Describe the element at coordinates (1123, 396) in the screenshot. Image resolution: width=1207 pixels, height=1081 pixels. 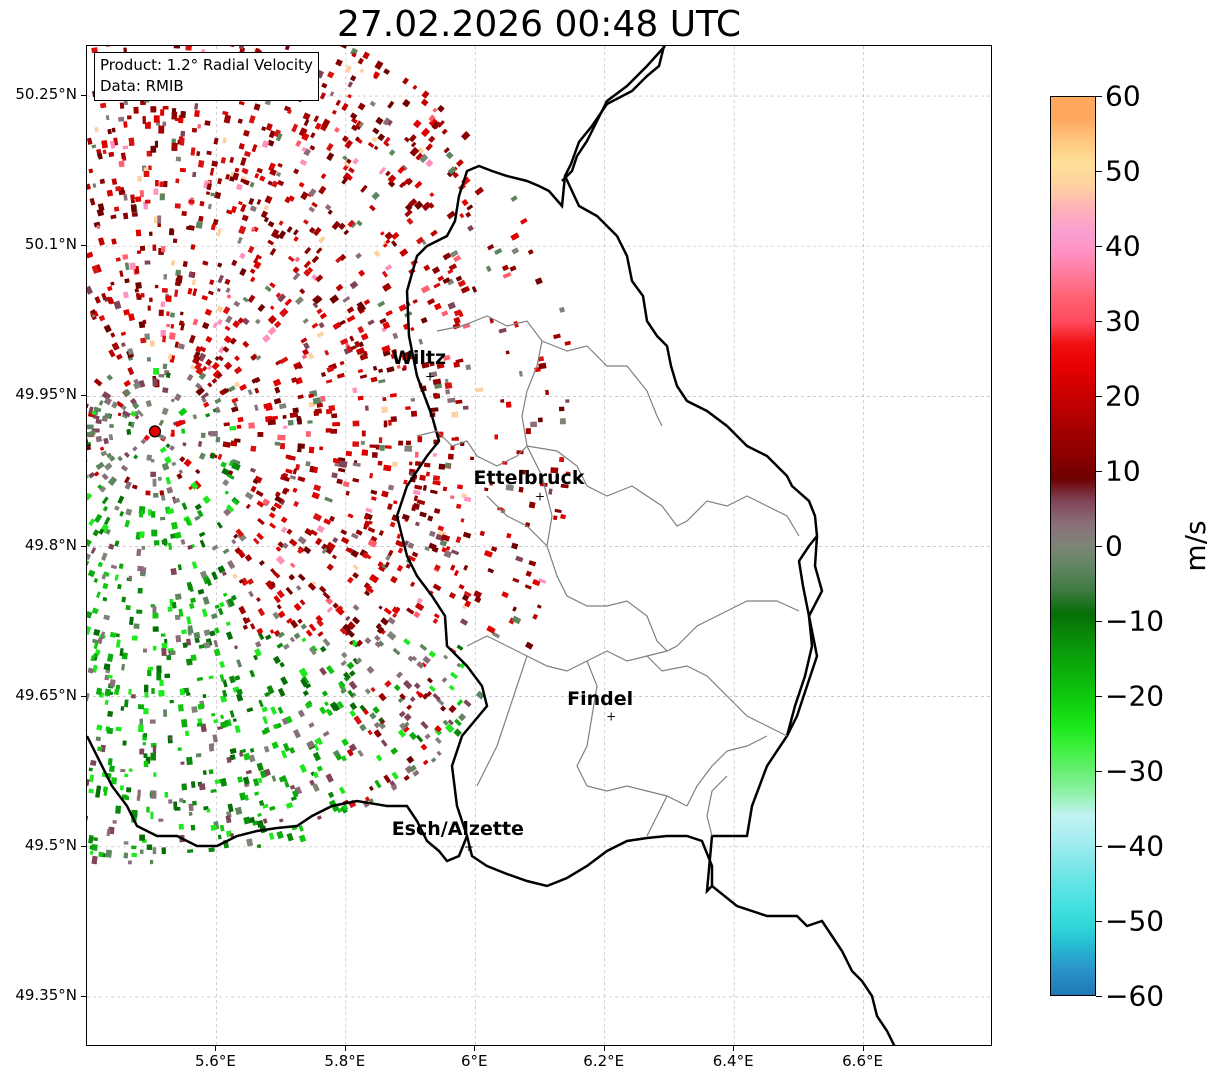
I see `colorbar-tick-label: 20` at that location.